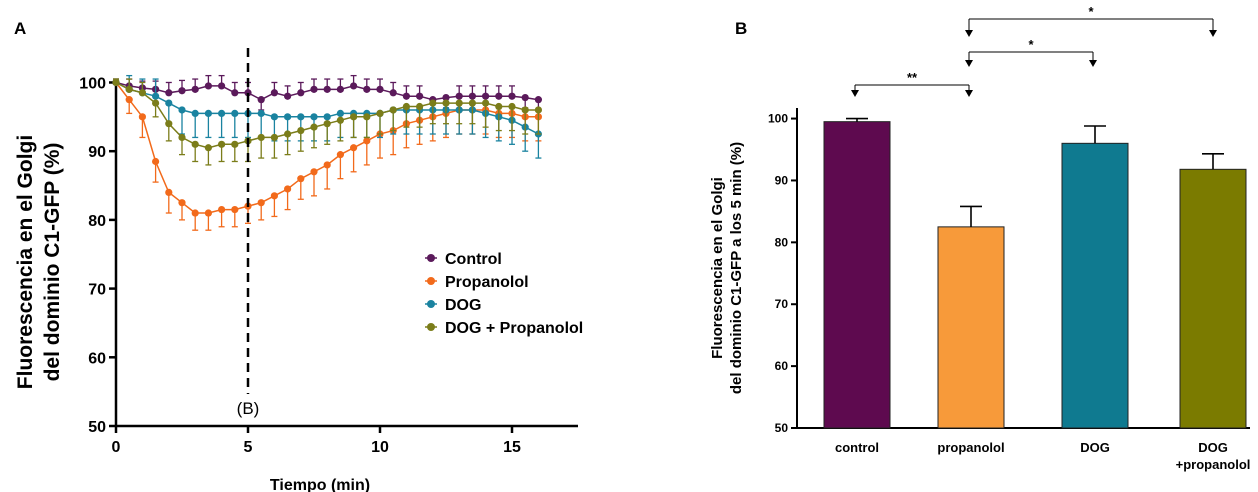  What do you see at coordinates (248, 447) in the screenshot?
I see `panel-a-x-tick-label: 5` at bounding box center [248, 447].